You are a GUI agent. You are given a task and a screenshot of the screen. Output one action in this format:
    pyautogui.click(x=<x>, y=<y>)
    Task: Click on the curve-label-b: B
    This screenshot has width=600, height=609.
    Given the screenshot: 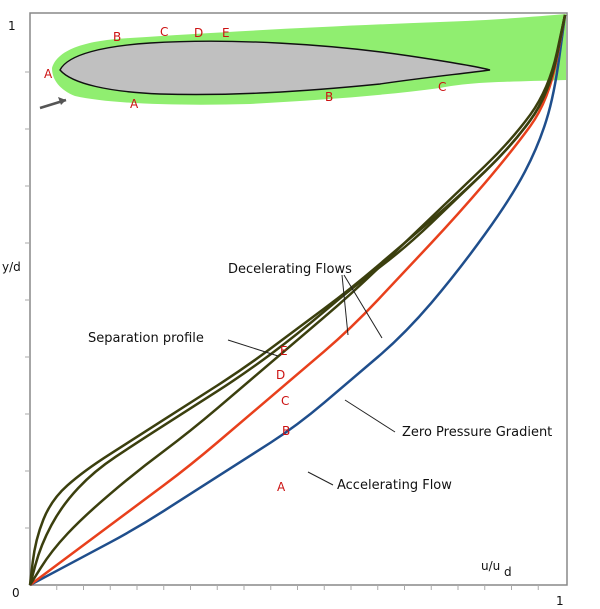 What is the action you would take?
    pyautogui.click(x=286, y=431)
    